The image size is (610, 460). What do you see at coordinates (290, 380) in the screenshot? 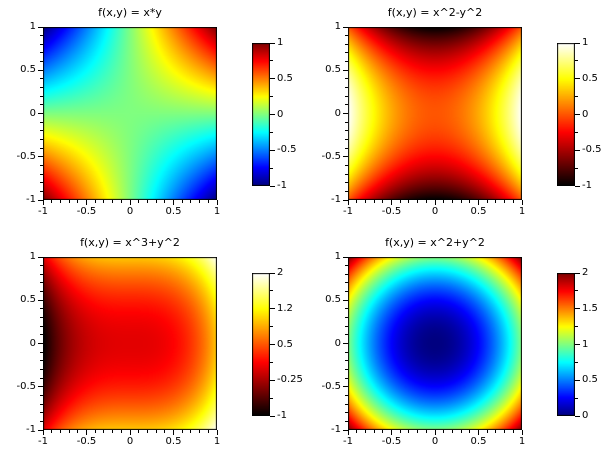
I see `colorbar-tick-label: -0.25` at bounding box center [290, 380].